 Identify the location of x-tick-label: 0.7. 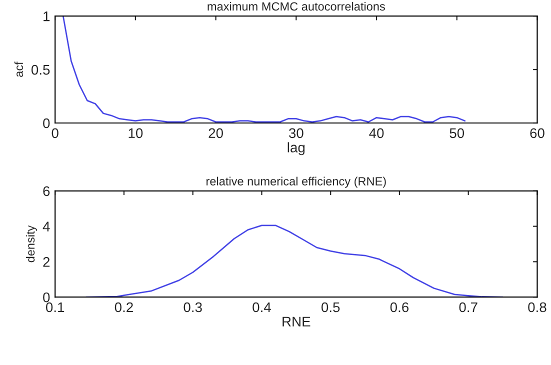
(468, 307).